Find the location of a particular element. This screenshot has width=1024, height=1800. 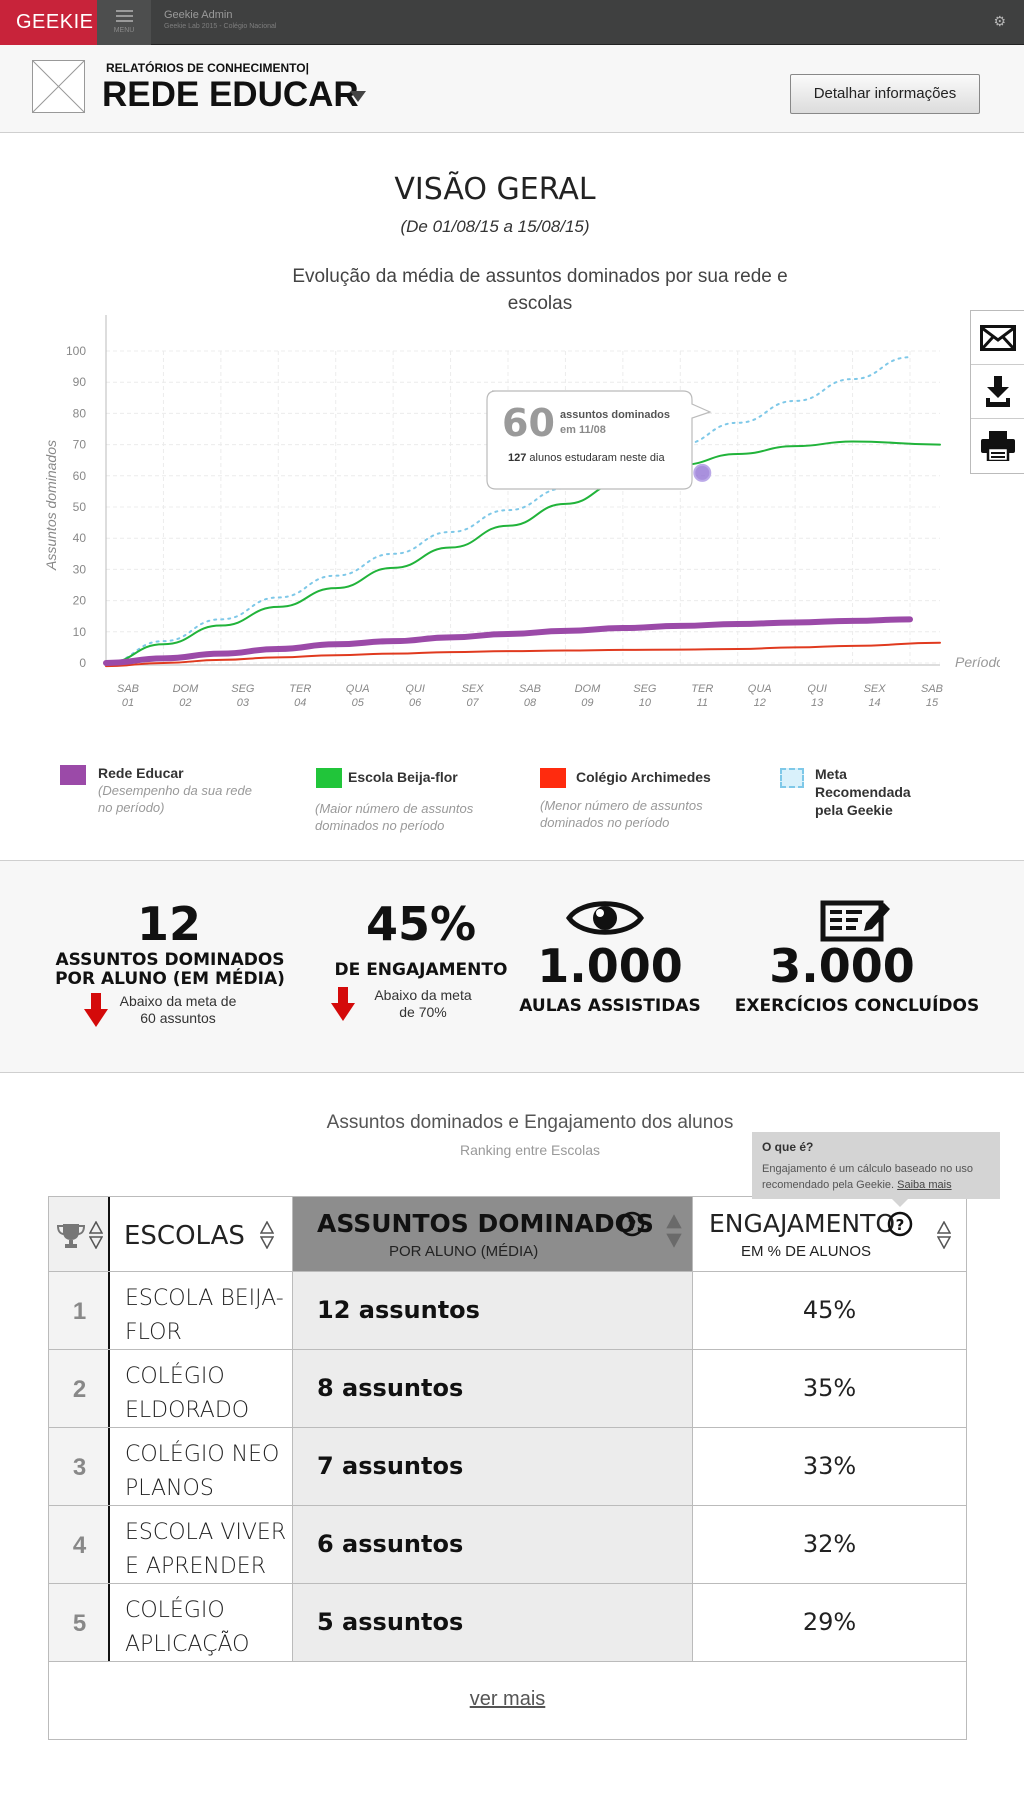

x-tick-label: 10 is located at coordinates (645, 703).